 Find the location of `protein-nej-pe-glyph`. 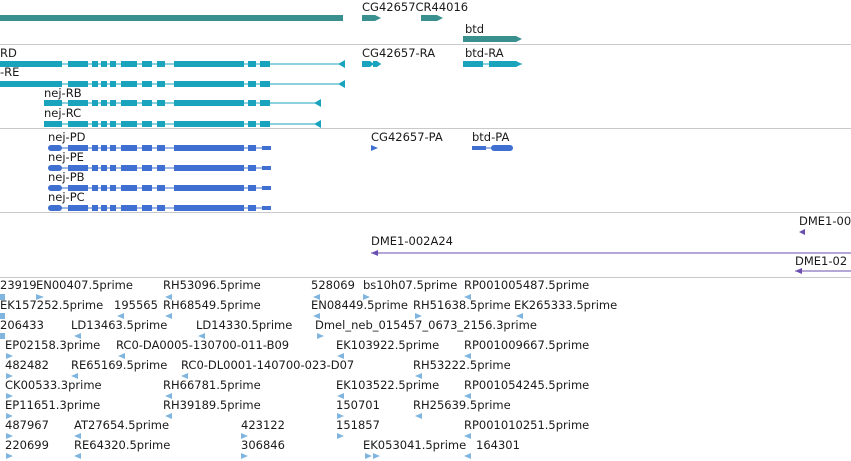

protein-nej-pe-glyph is located at coordinates (159, 168).